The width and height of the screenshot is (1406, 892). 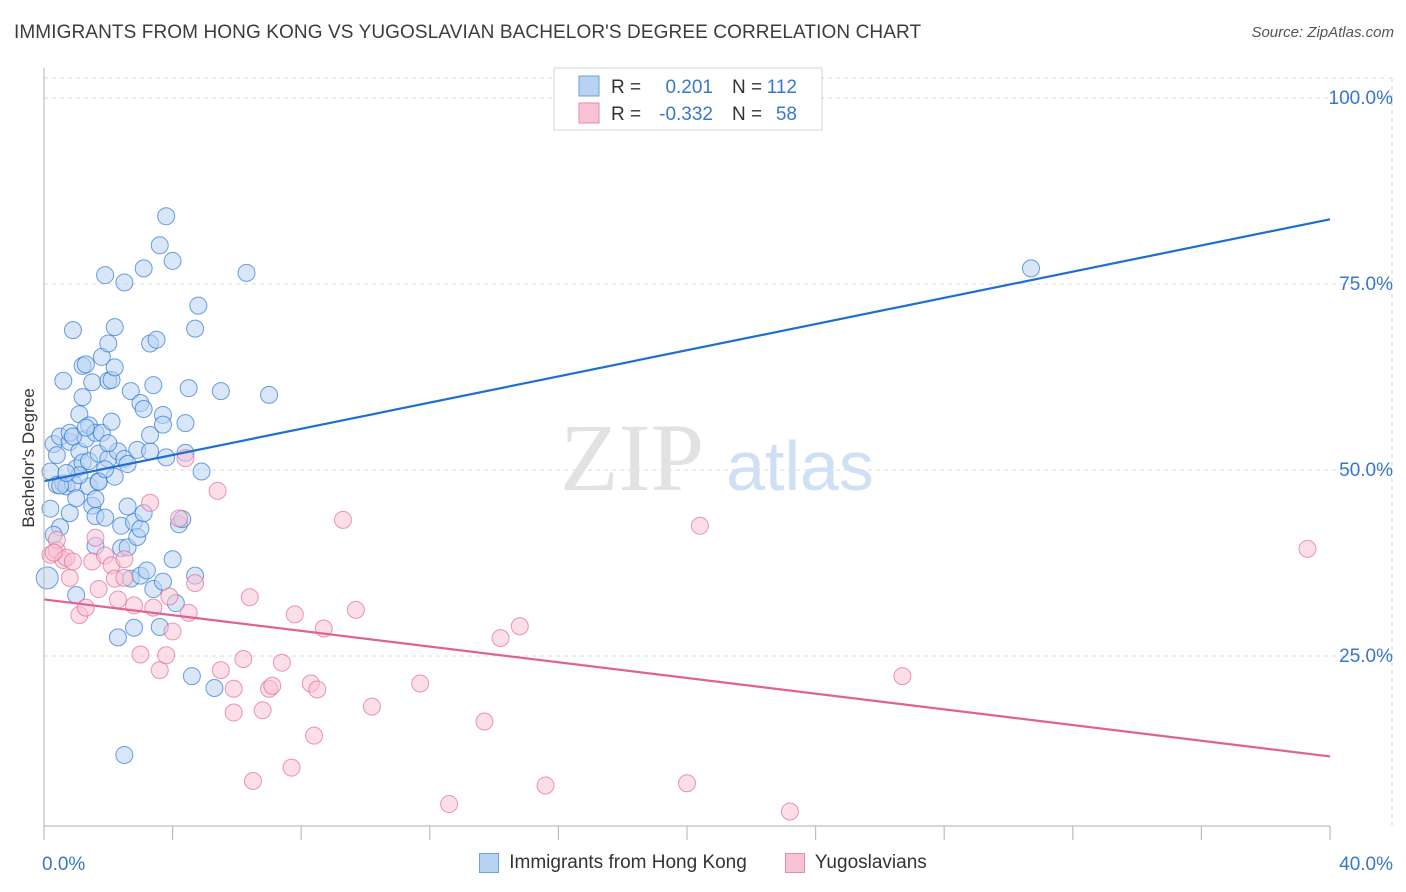 I want to click on watermark-zip: ZIP, so click(x=632, y=457).